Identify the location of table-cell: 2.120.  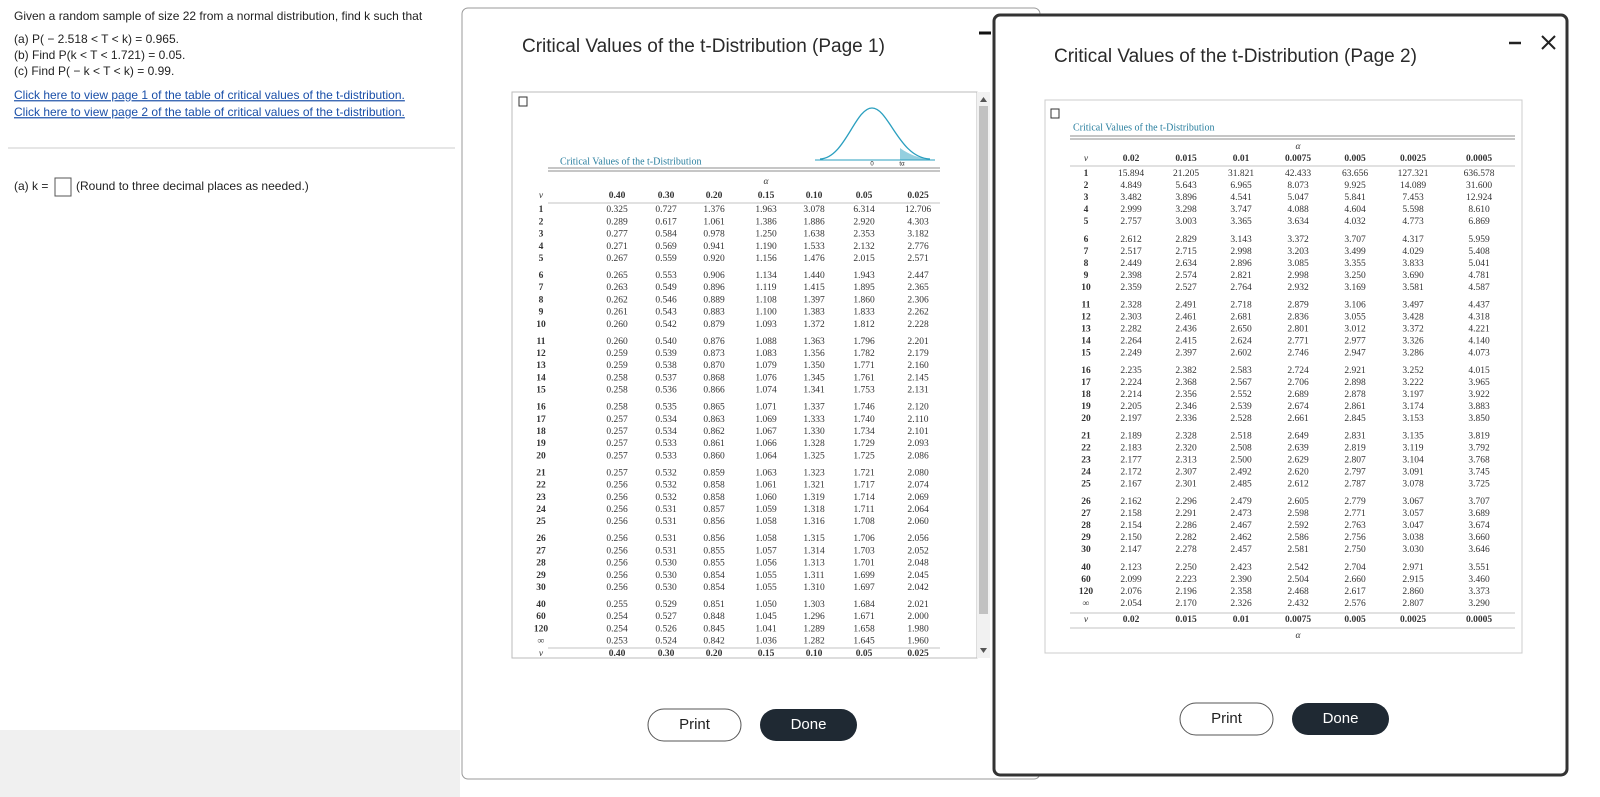
(918, 408).